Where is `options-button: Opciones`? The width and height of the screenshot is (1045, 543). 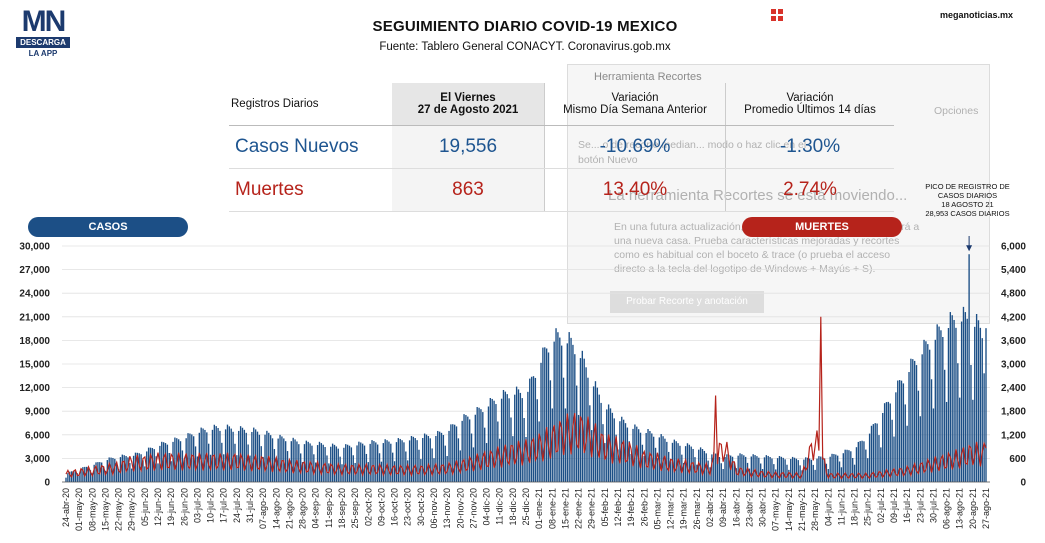 options-button: Opciones is located at coordinates (956, 111).